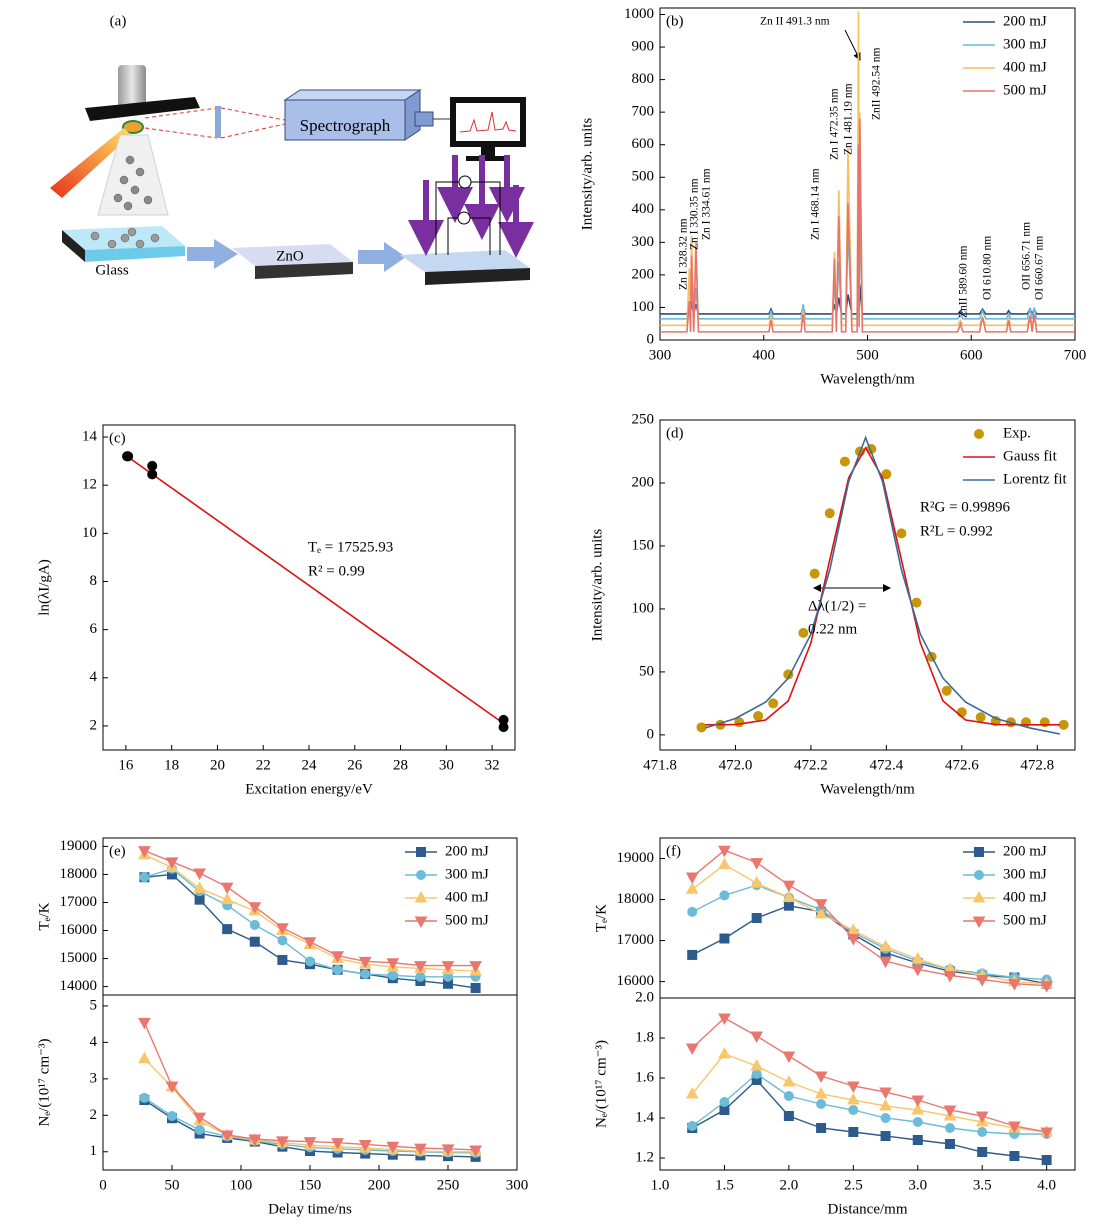  Describe the element at coordinates (90, 163) in the screenshot. I see `laser-beam` at that location.